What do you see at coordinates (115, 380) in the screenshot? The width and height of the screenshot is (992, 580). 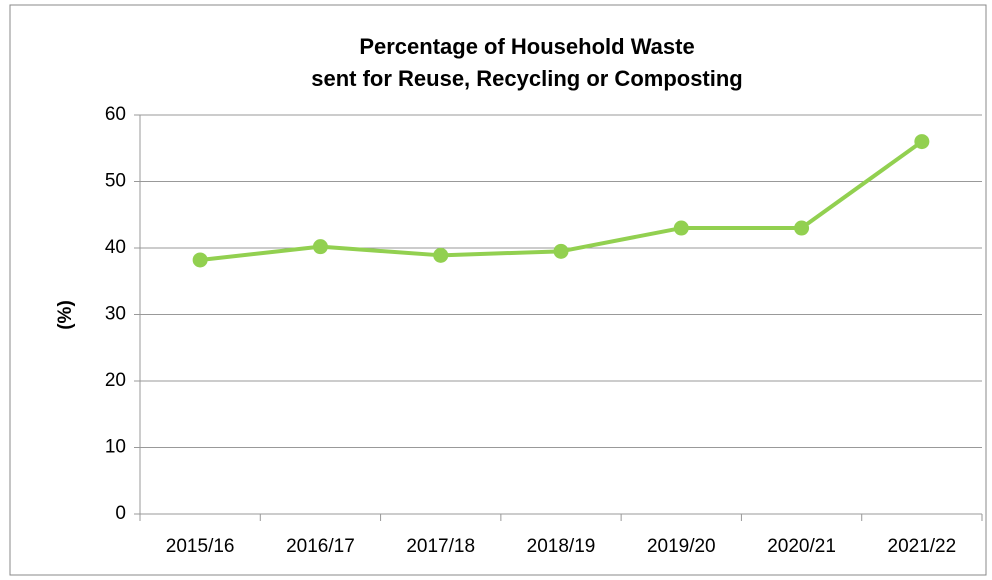 I see `y-tick-label: 20` at bounding box center [115, 380].